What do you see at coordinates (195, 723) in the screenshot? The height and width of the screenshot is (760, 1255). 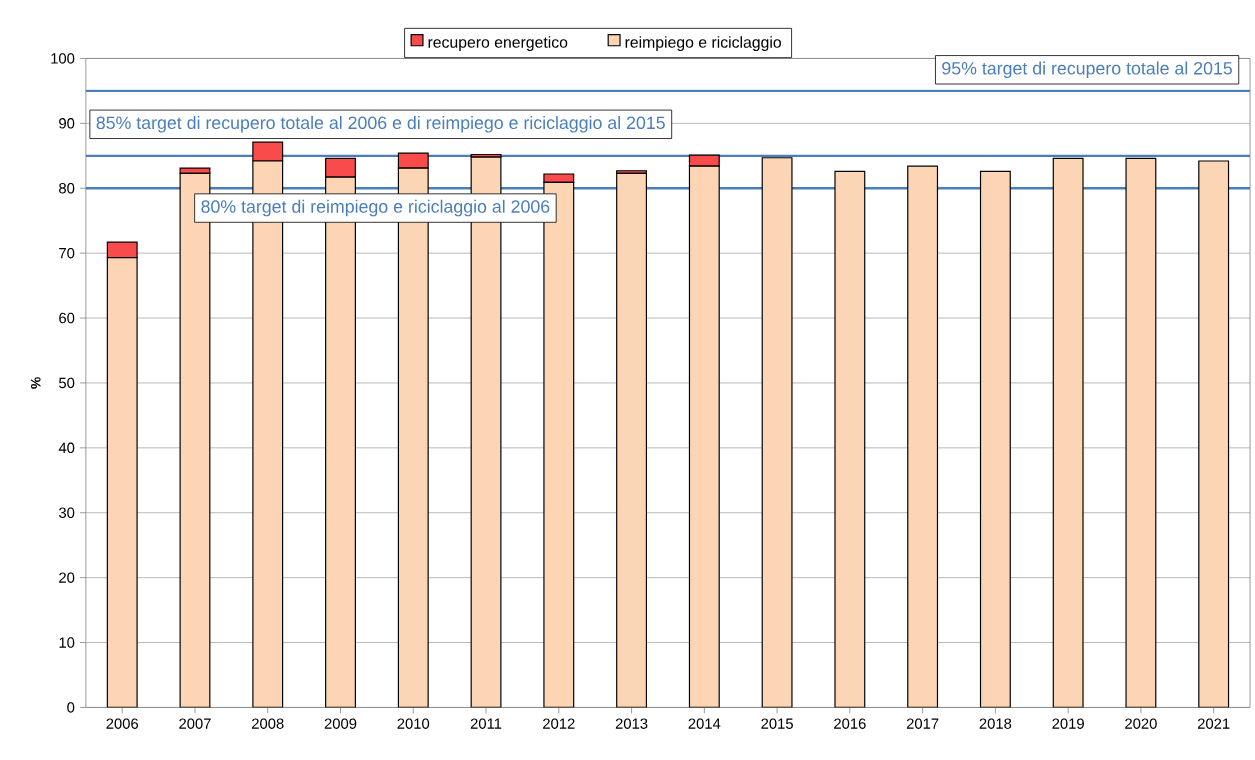 I see `x-tick-label: 2007` at bounding box center [195, 723].